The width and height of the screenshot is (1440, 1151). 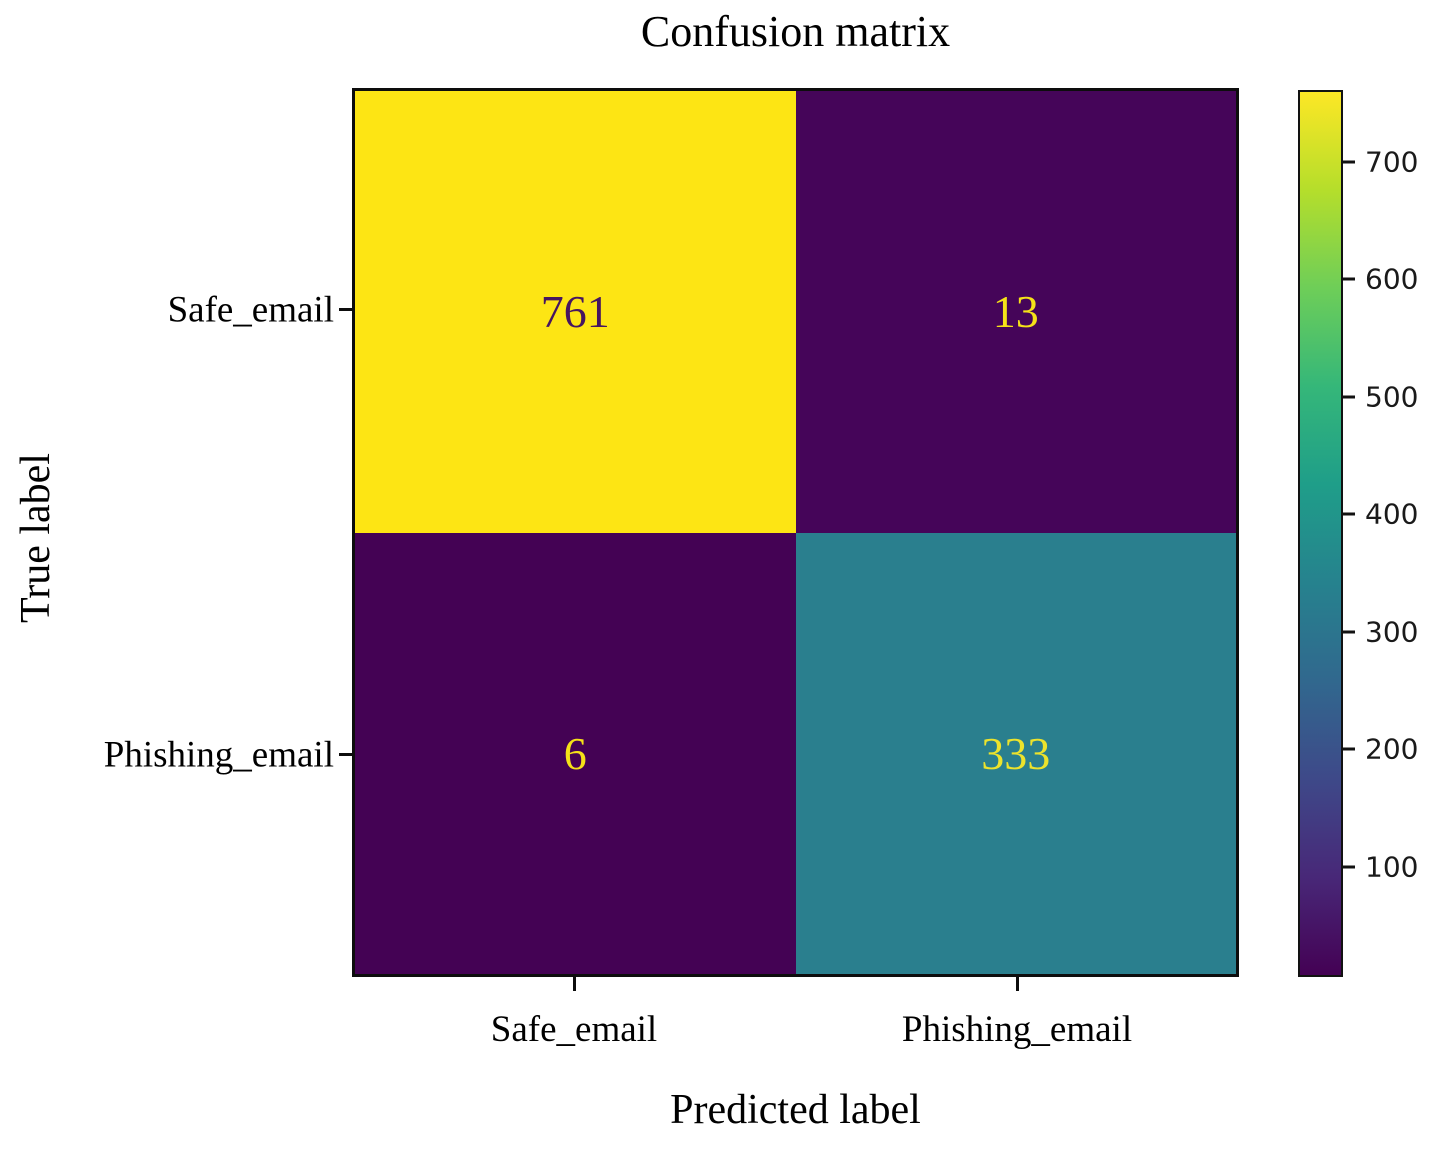 What do you see at coordinates (1392, 632) in the screenshot?
I see `colorbar-tick-label: 300` at bounding box center [1392, 632].